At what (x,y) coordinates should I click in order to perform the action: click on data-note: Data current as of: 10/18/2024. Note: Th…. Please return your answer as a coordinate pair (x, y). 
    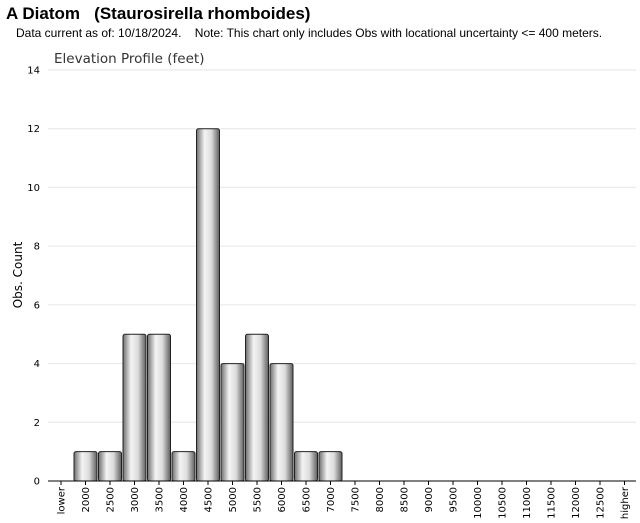
    Looking at the image, I should click on (309, 33).